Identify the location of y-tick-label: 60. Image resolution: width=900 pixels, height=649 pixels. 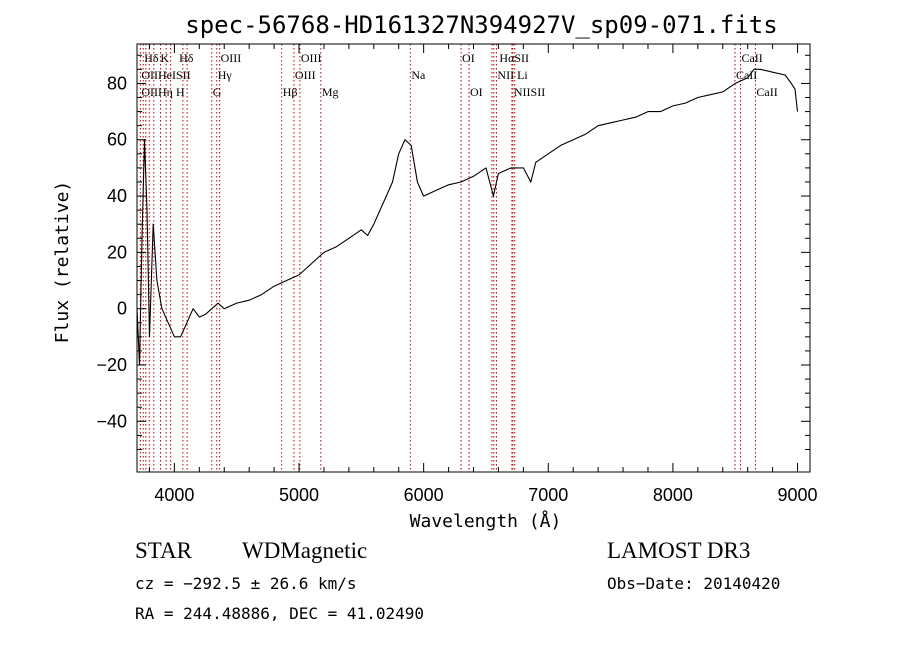
(117, 140).